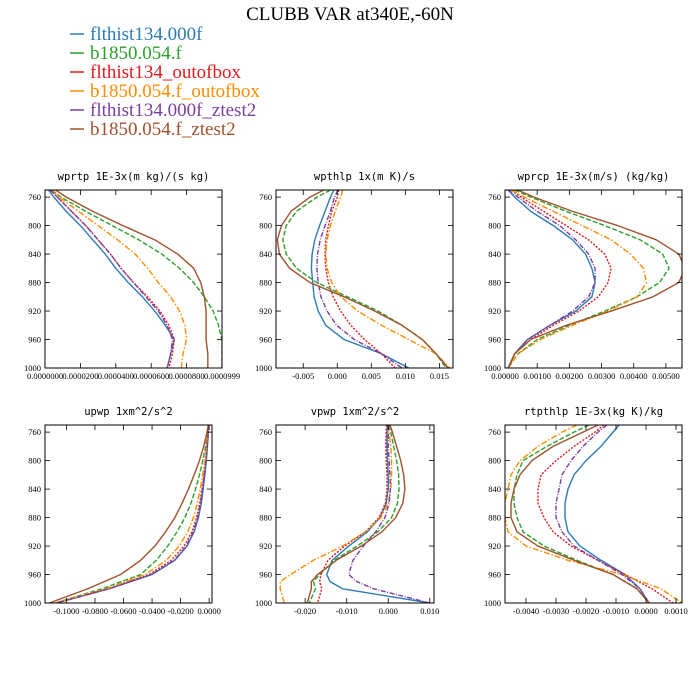 This screenshot has height=700, width=700. Describe the element at coordinates (505, 376) in the screenshot. I see `x-tick-label: 0.00000` at that location.